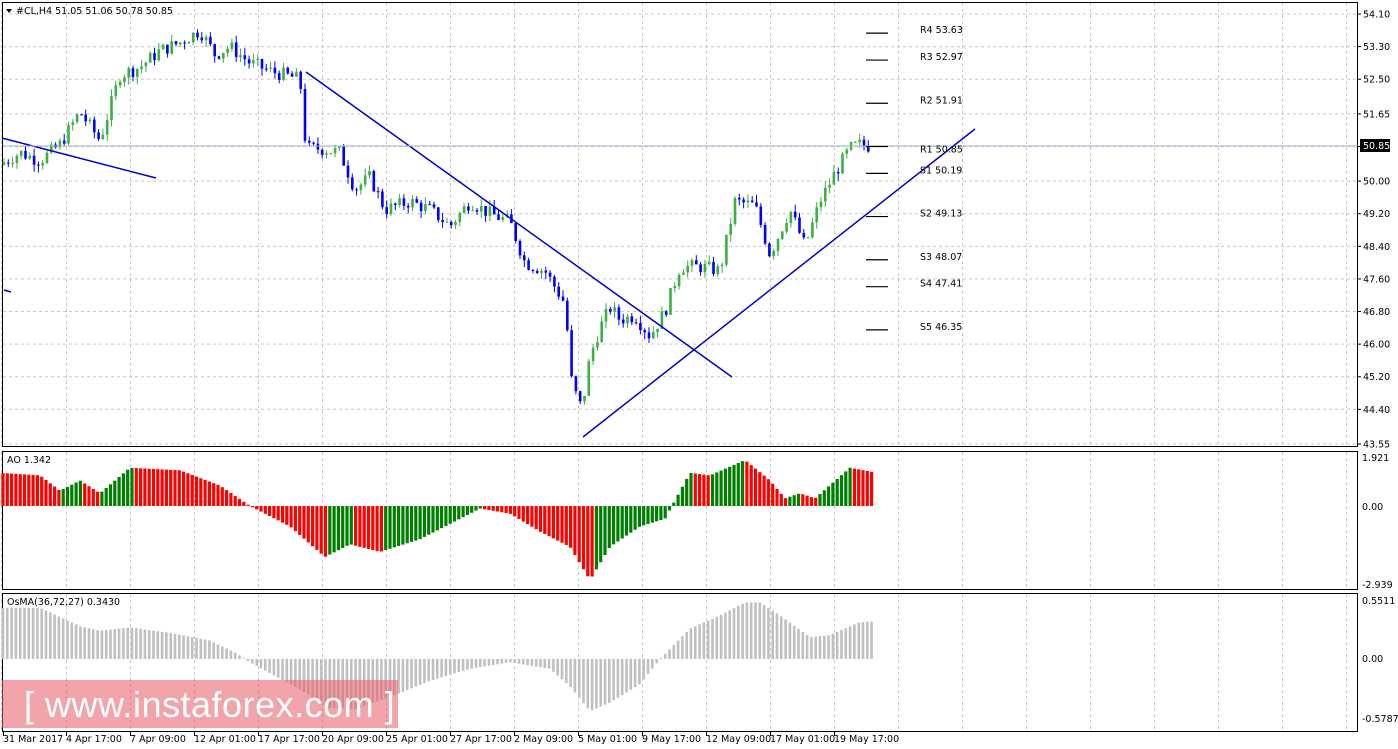  What do you see at coordinates (941, 257) in the screenshot?
I see `pivot-label-s3: S3 48.07` at bounding box center [941, 257].